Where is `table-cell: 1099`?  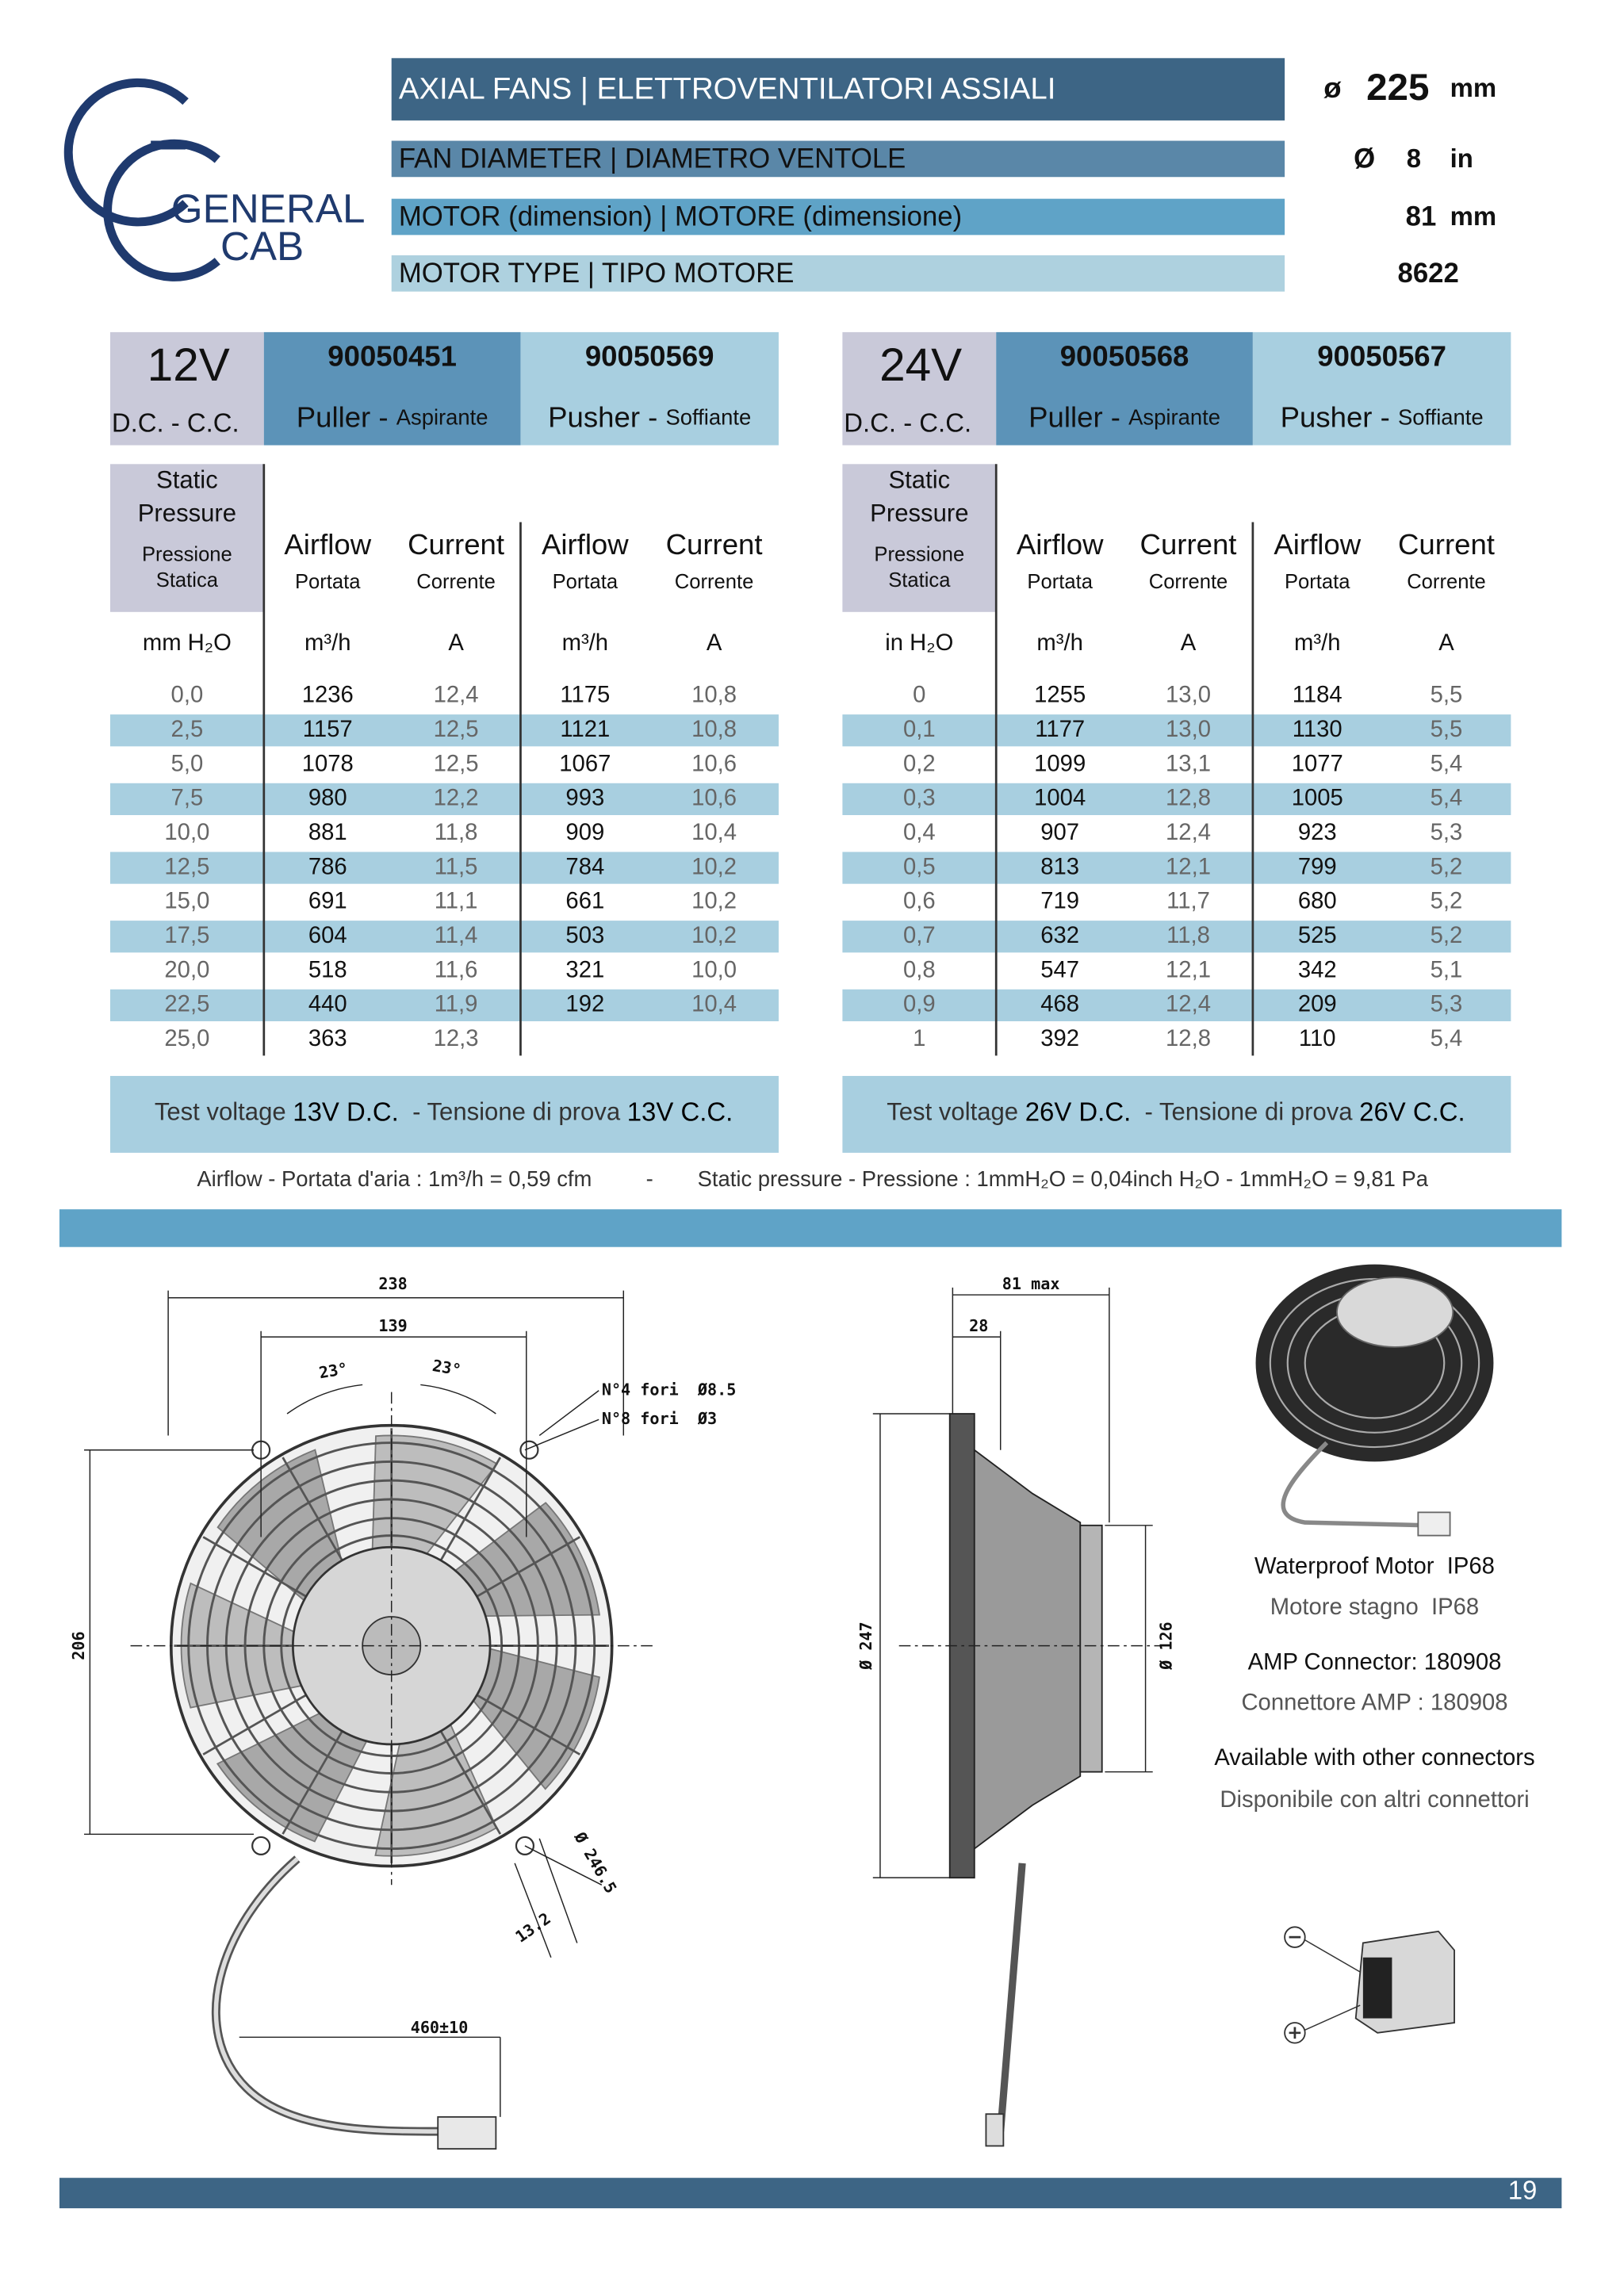 table-cell: 1099 is located at coordinates (1060, 763).